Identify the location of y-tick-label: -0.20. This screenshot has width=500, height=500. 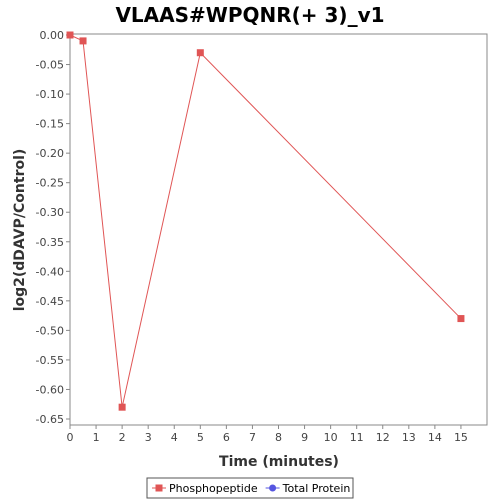
(50, 153).